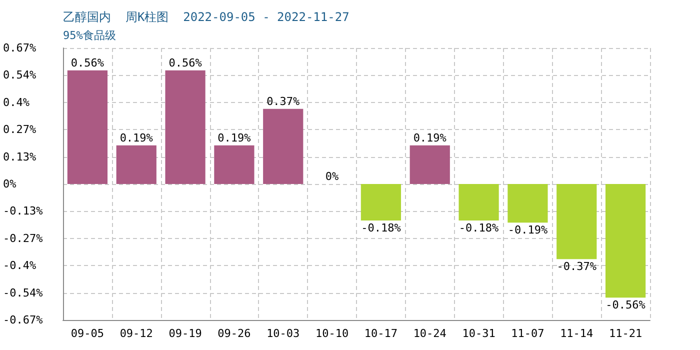  Describe the element at coordinates (528, 230) in the screenshot. I see `data-label: -0.19%` at that location.